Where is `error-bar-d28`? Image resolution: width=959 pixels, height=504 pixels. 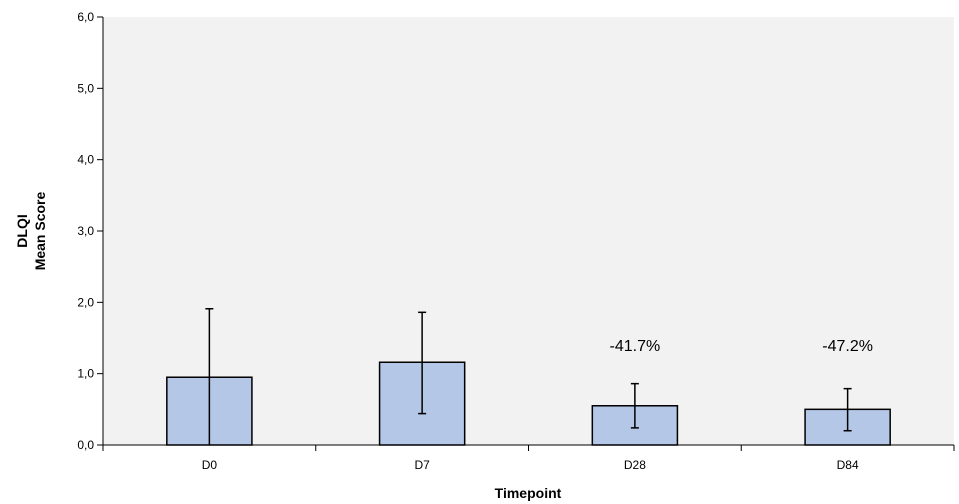 error-bar-d28 is located at coordinates (634, 405).